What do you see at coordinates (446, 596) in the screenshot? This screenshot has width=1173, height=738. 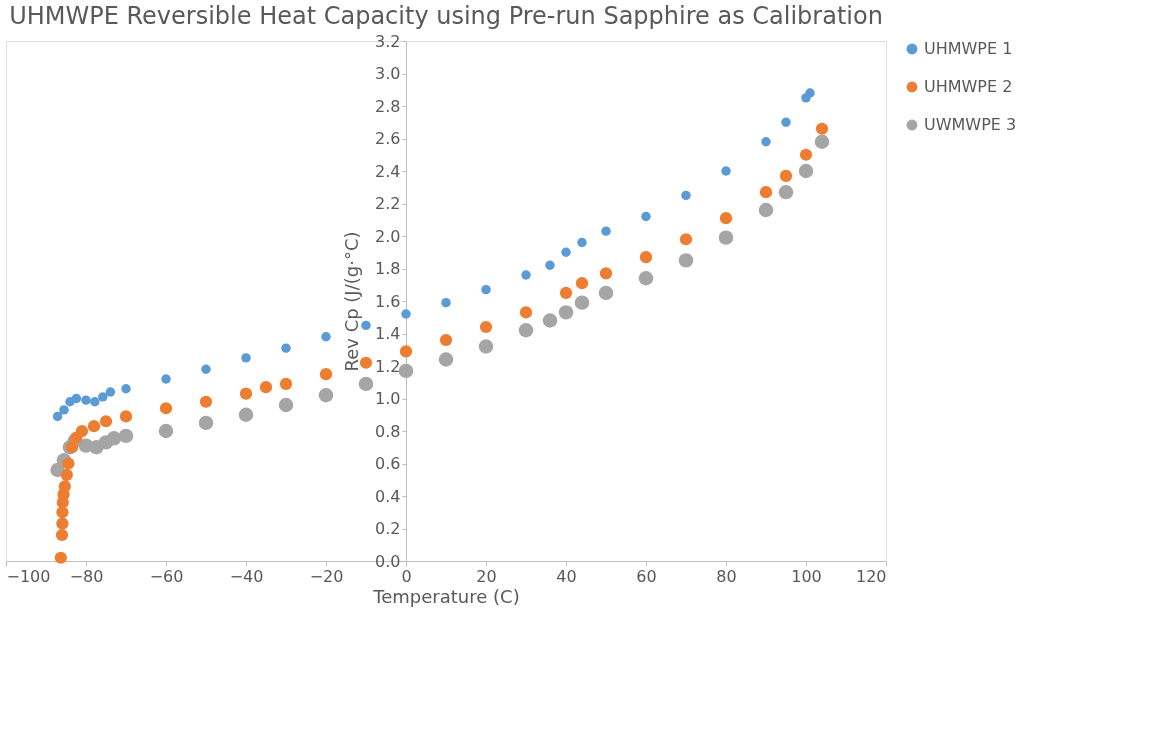 I see `x-axis-title: Temperature (C)` at bounding box center [446, 596].